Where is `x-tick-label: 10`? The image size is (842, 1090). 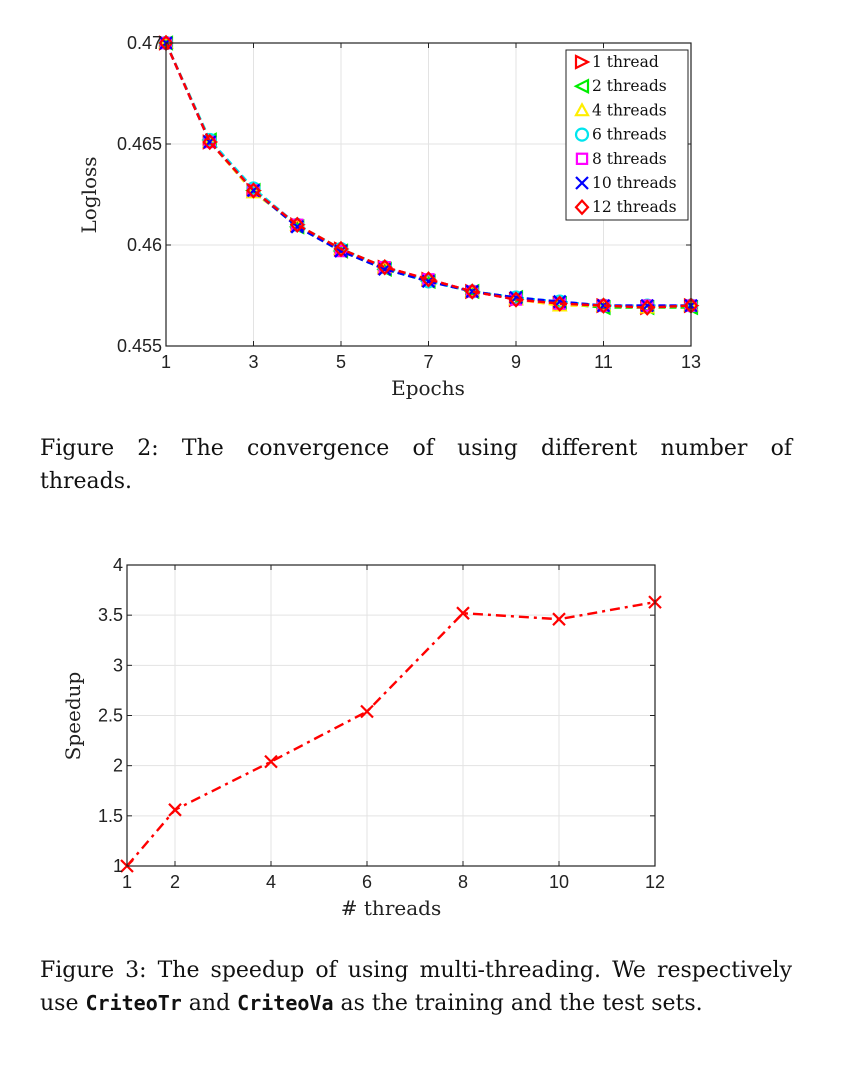 x-tick-label: 10 is located at coordinates (559, 882).